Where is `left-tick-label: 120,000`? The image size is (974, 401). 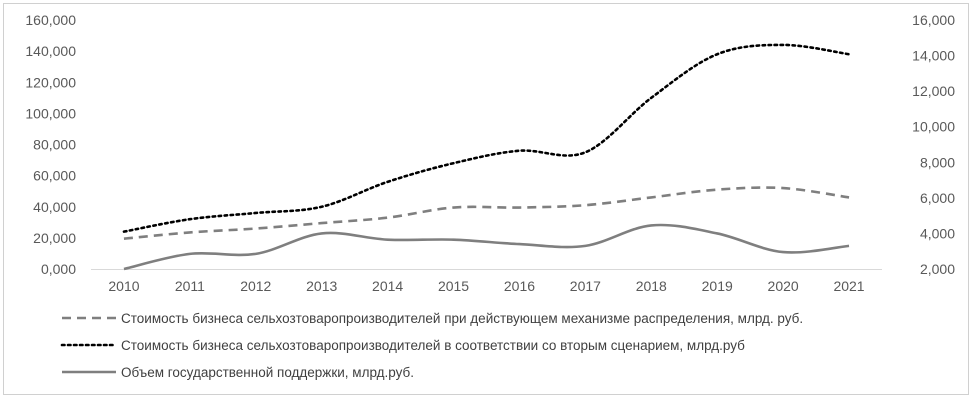
left-tick-label: 120,000 is located at coordinates (50, 82).